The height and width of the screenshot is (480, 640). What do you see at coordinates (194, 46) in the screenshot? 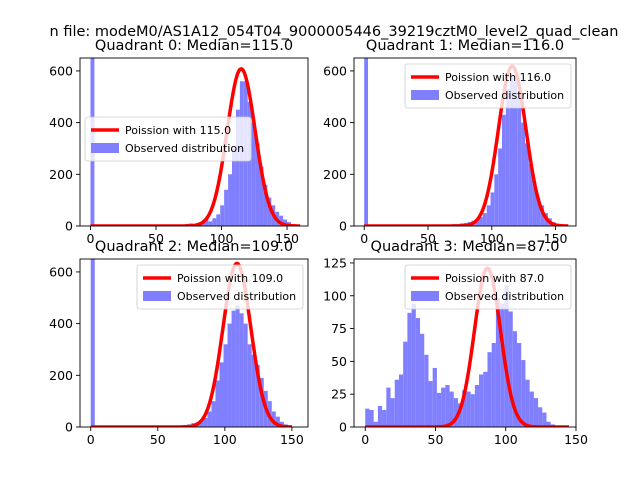
I see `subplot-title: Quadrant 0: Median=115.0` at bounding box center [194, 46].